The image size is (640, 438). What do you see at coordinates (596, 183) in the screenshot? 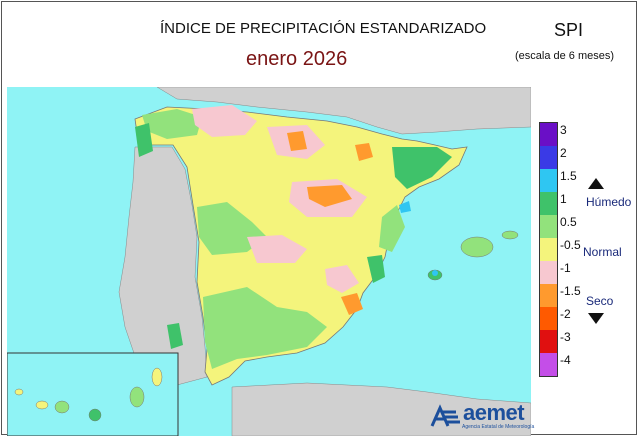
I see `wet-arrow-icon` at bounding box center [596, 183].